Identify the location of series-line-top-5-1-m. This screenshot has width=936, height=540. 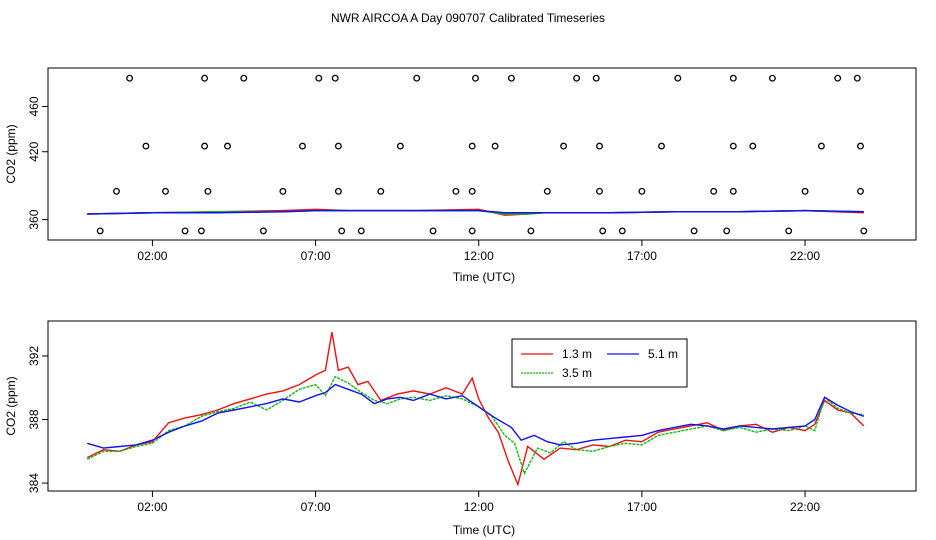
(475, 212).